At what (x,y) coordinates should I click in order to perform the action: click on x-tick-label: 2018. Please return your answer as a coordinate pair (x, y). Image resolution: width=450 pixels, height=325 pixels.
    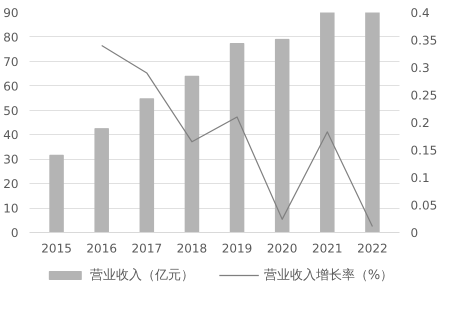
    Looking at the image, I should click on (192, 249).